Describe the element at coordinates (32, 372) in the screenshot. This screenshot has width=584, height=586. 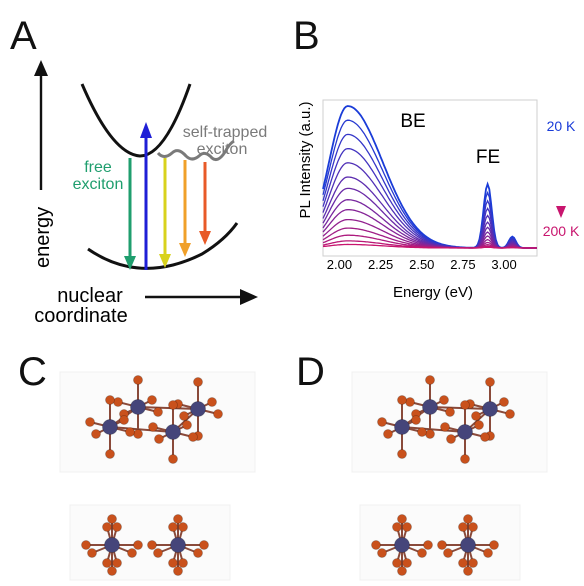
I see `panel-letter-c: C` at that location.